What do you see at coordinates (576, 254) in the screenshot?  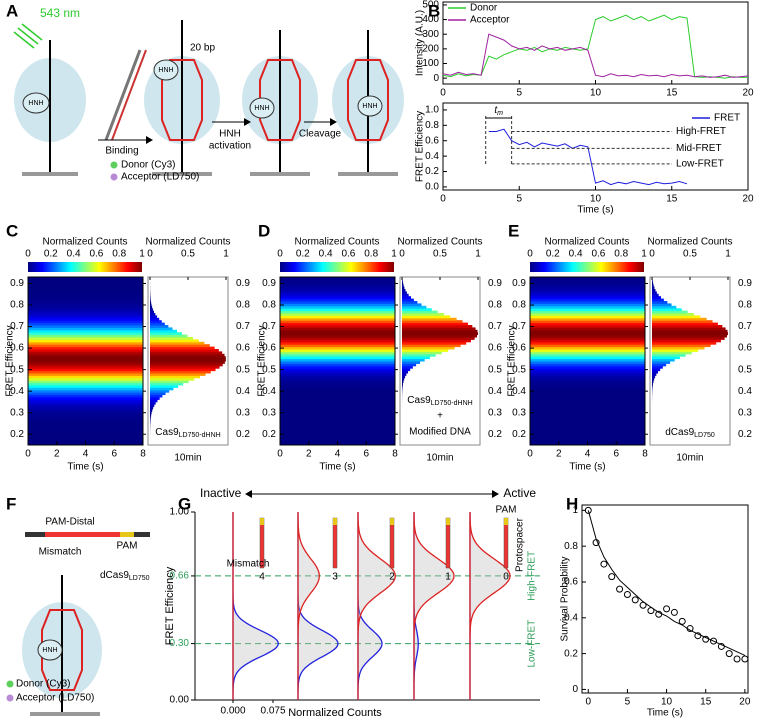 I see `colorbar-tick-label: 0.4` at bounding box center [576, 254].